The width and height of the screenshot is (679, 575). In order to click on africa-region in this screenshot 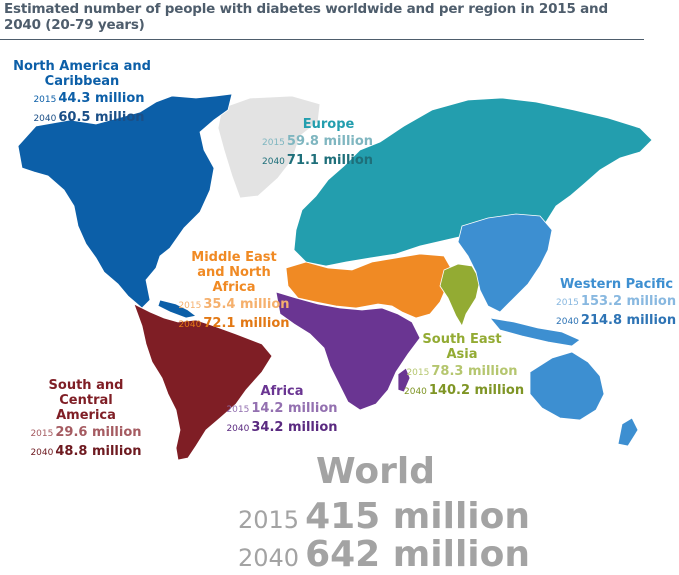, I will do `click(348, 351)`.